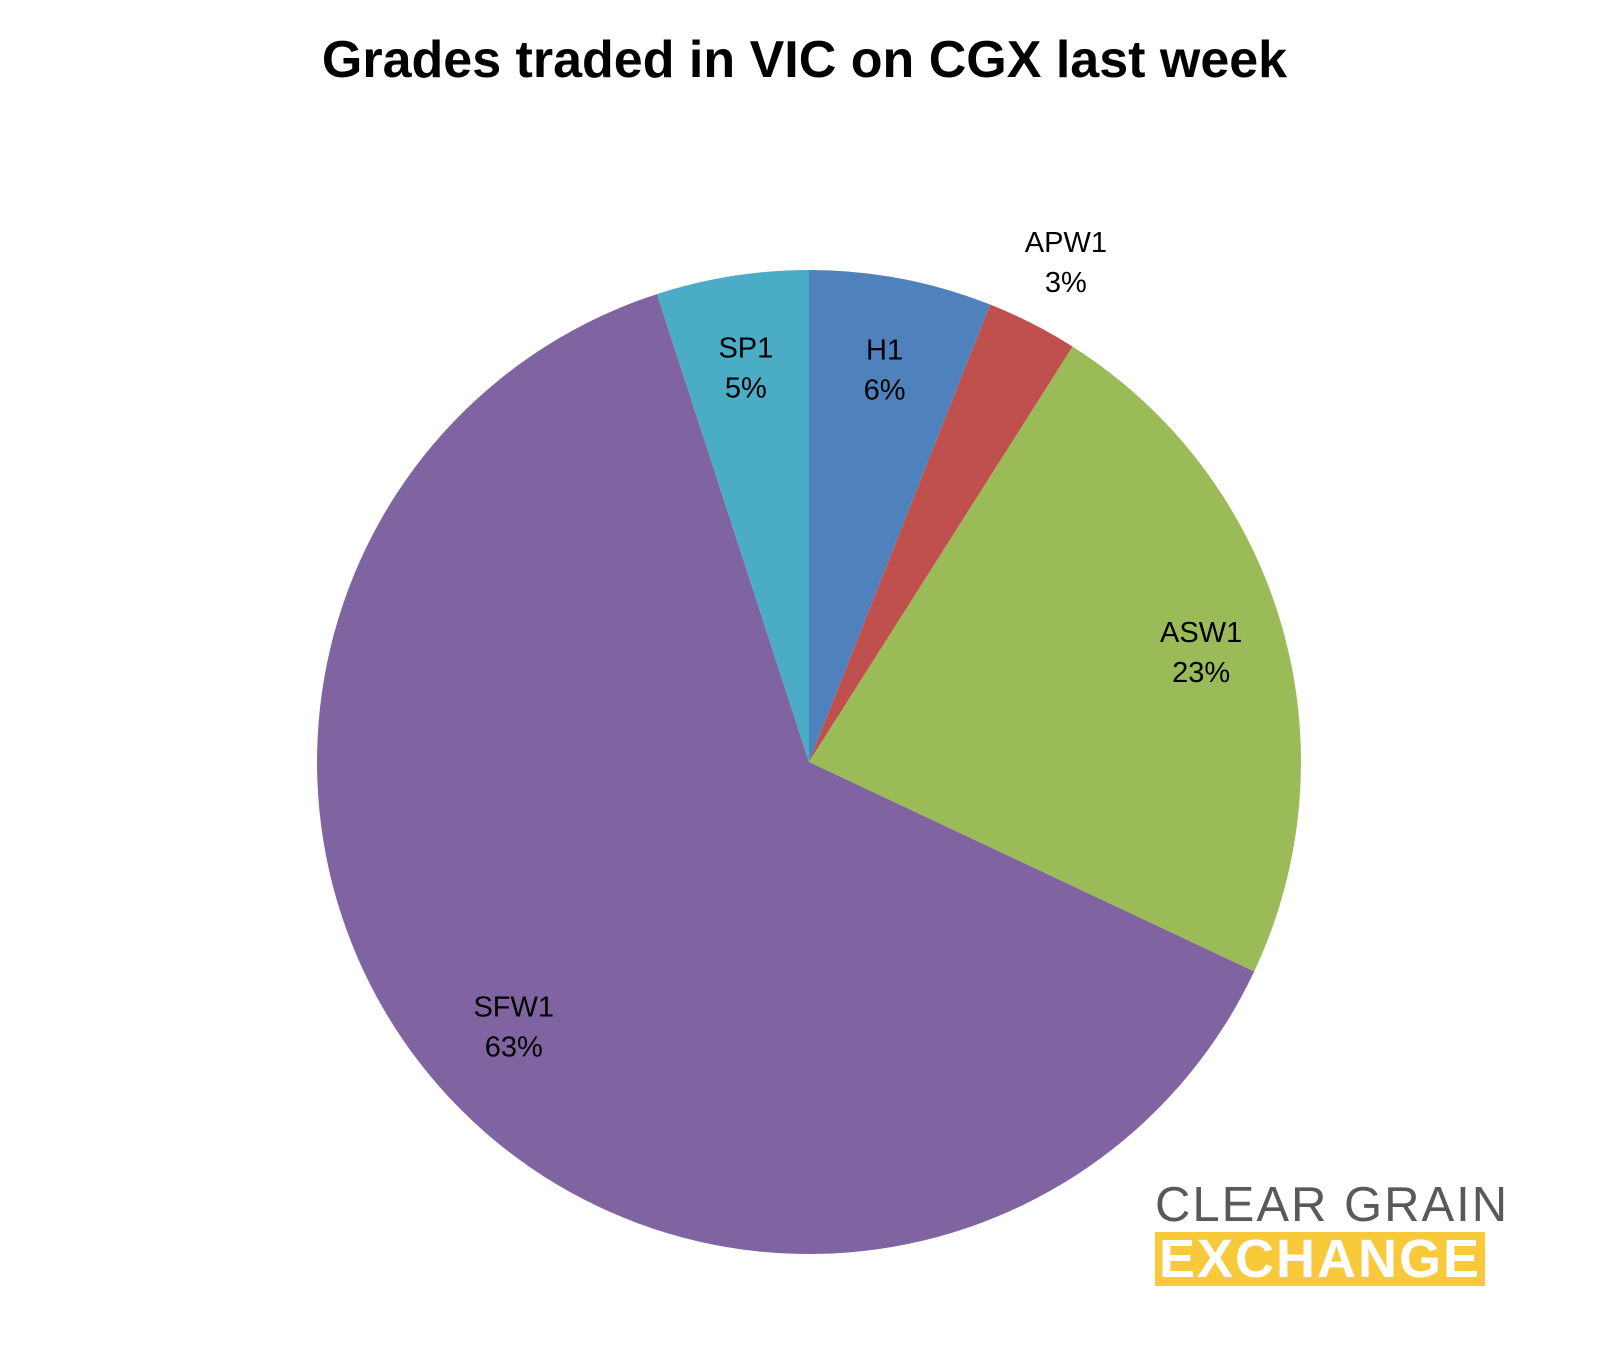  Describe the element at coordinates (1332, 1205) in the screenshot. I see `logo-line1: CLEAR GRAIN` at that location.